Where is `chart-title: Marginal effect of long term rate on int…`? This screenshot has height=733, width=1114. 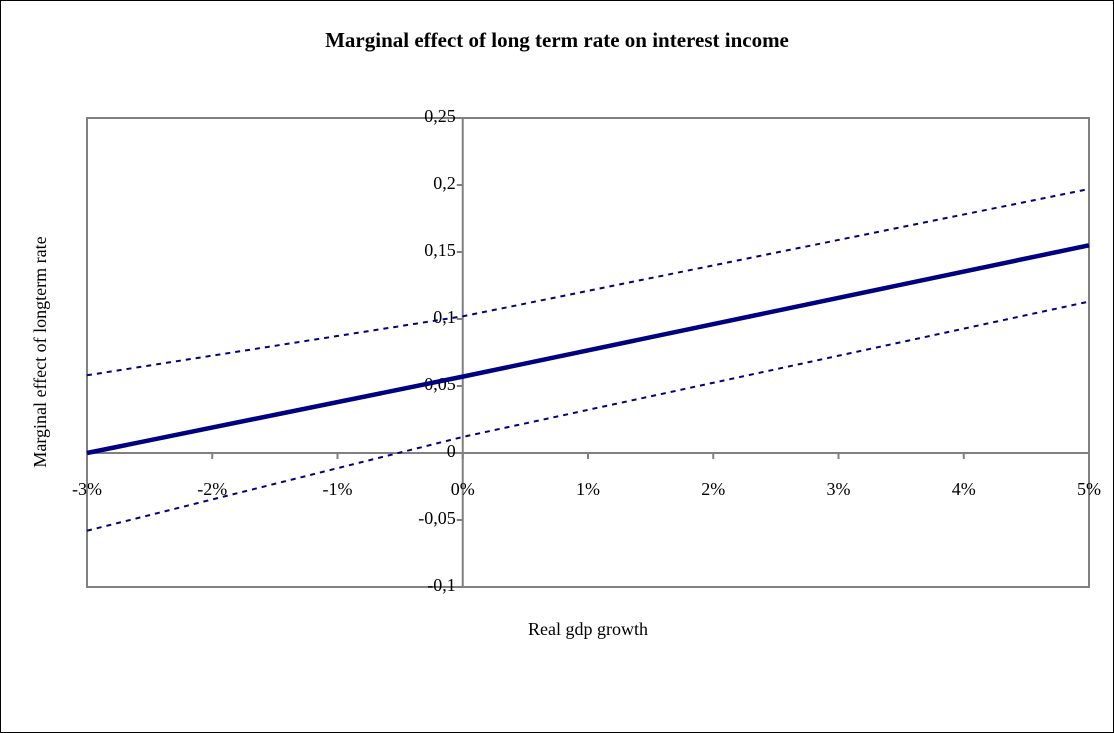
chart-title: Marginal effect of long term rate on int… is located at coordinates (557, 40).